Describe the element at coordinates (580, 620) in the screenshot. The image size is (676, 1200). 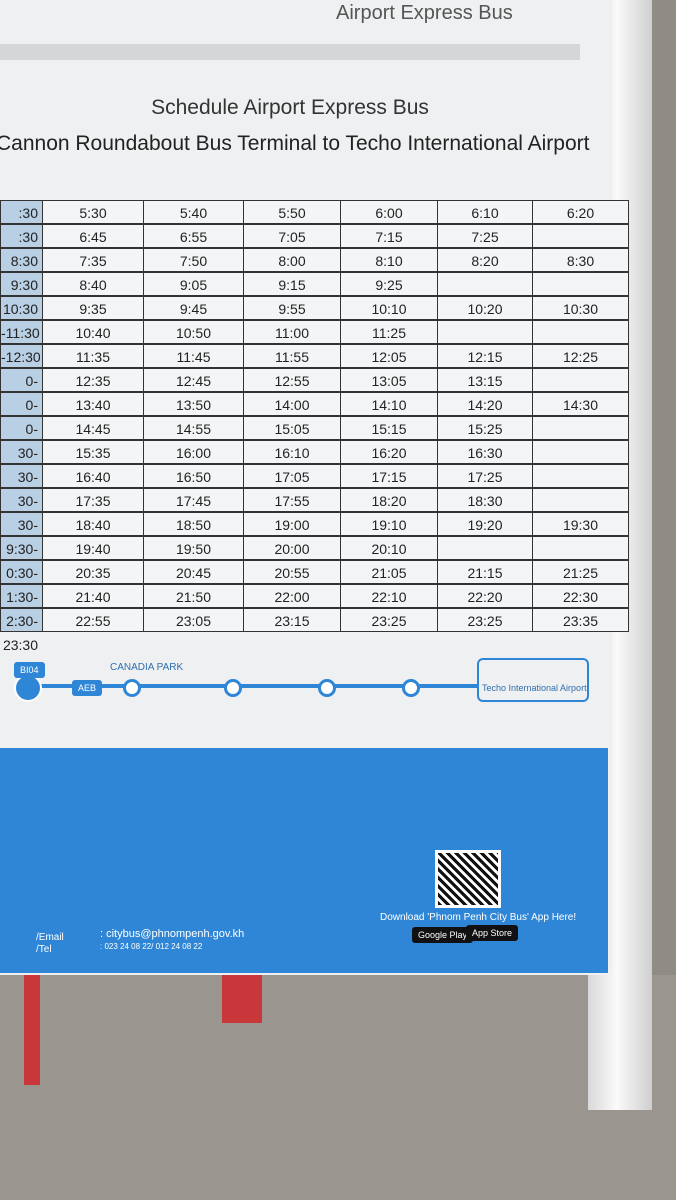
I see `departure-cell: 23:35` at that location.